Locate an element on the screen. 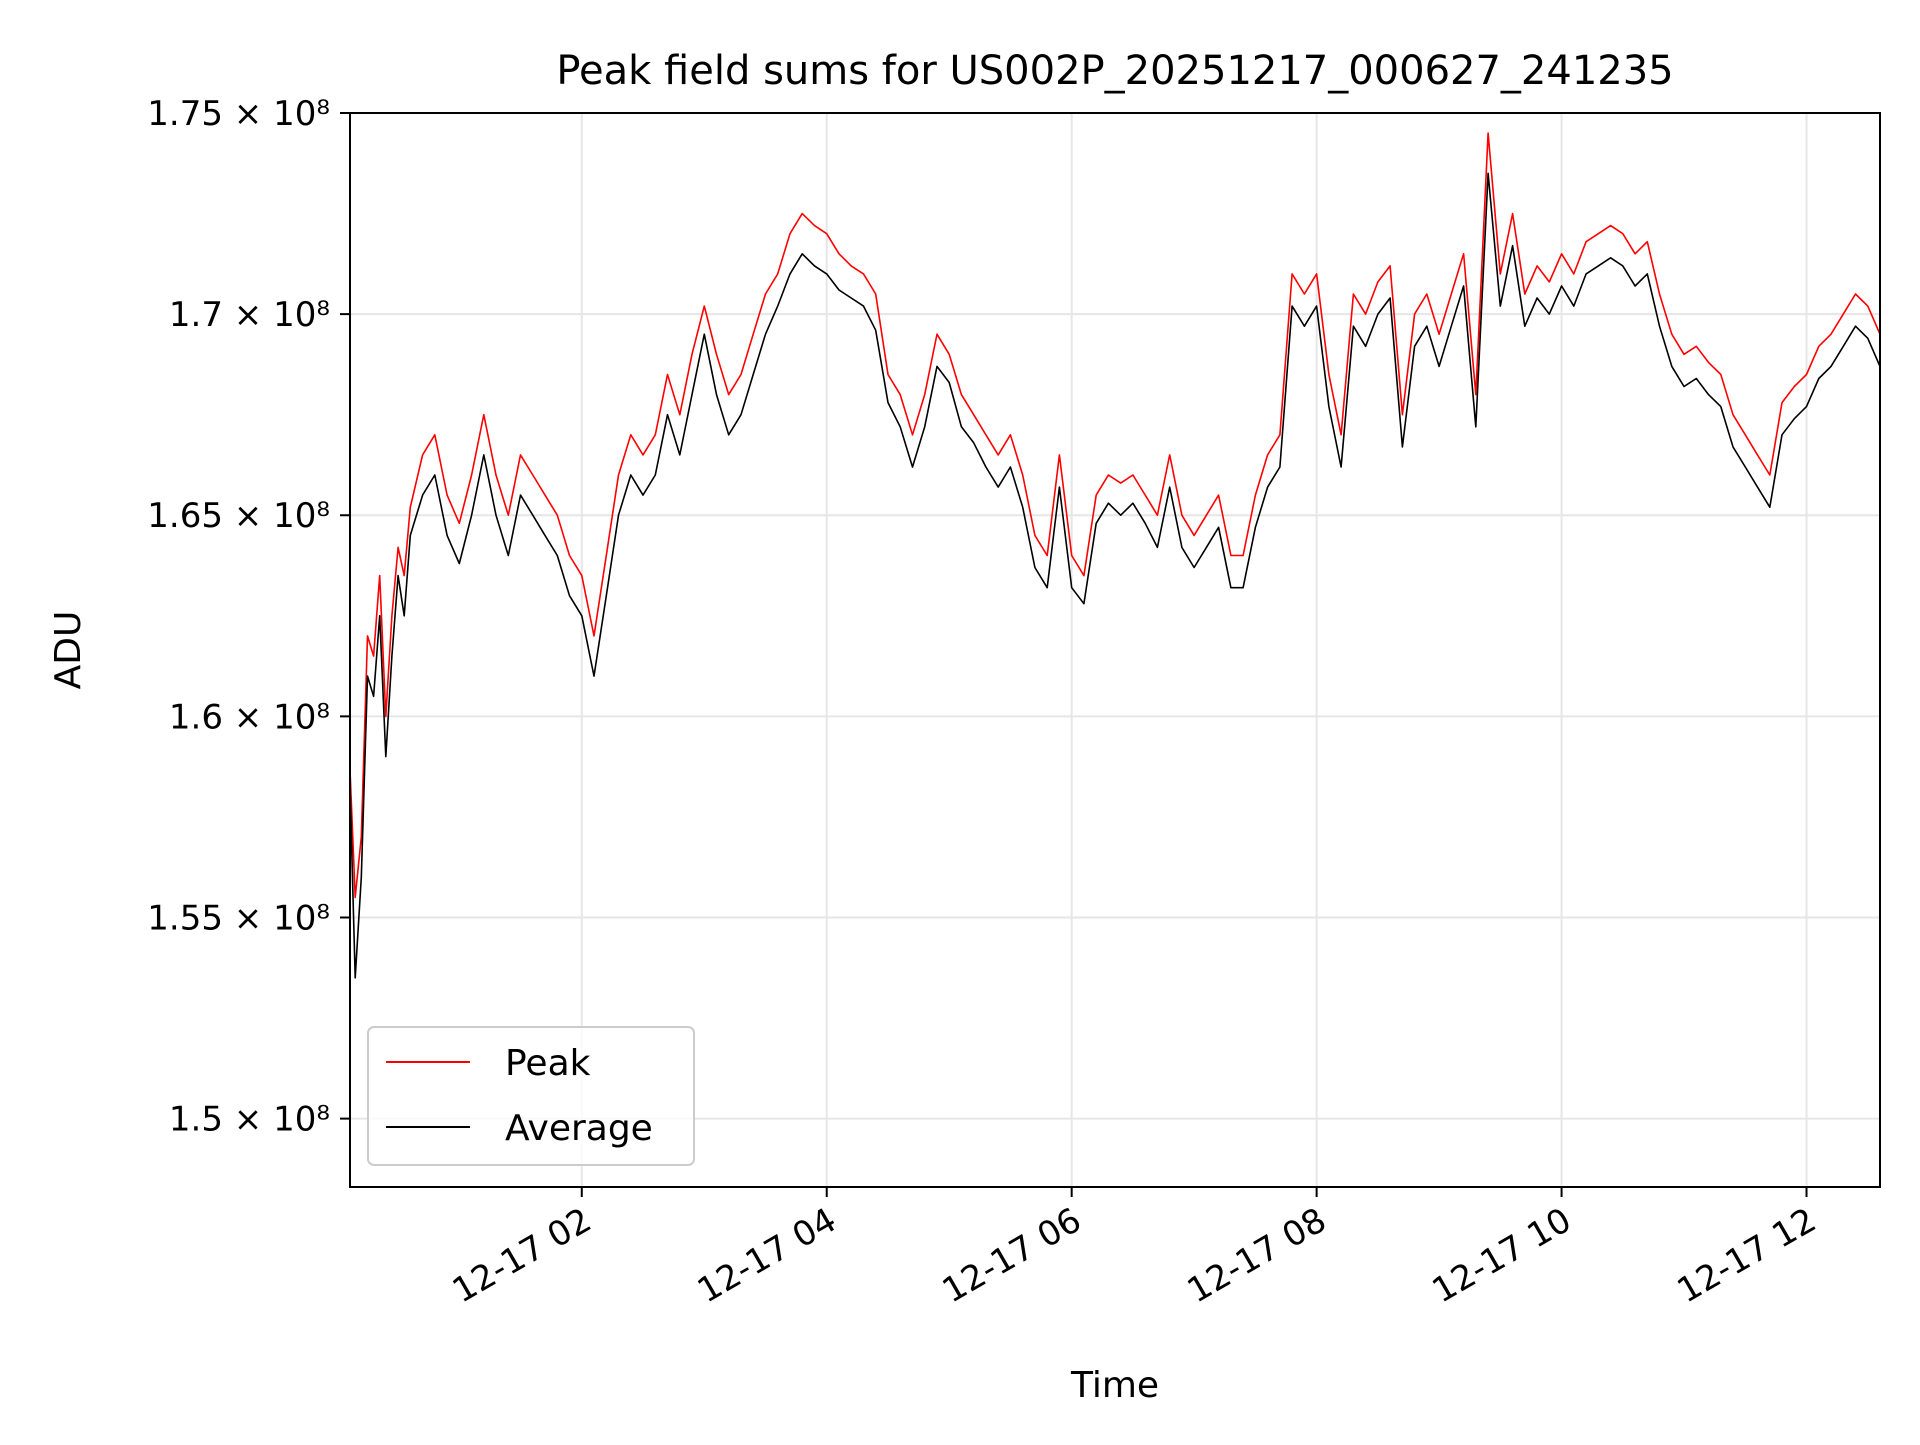 This screenshot has height=1445, width=1920. legend-label-peak: Peak is located at coordinates (548, 1063).